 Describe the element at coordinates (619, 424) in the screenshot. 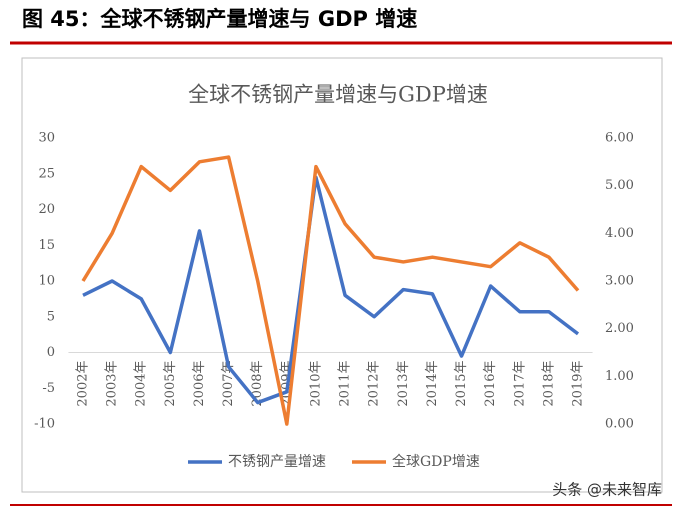

I see `y2-tick-label: 0.00` at that location.